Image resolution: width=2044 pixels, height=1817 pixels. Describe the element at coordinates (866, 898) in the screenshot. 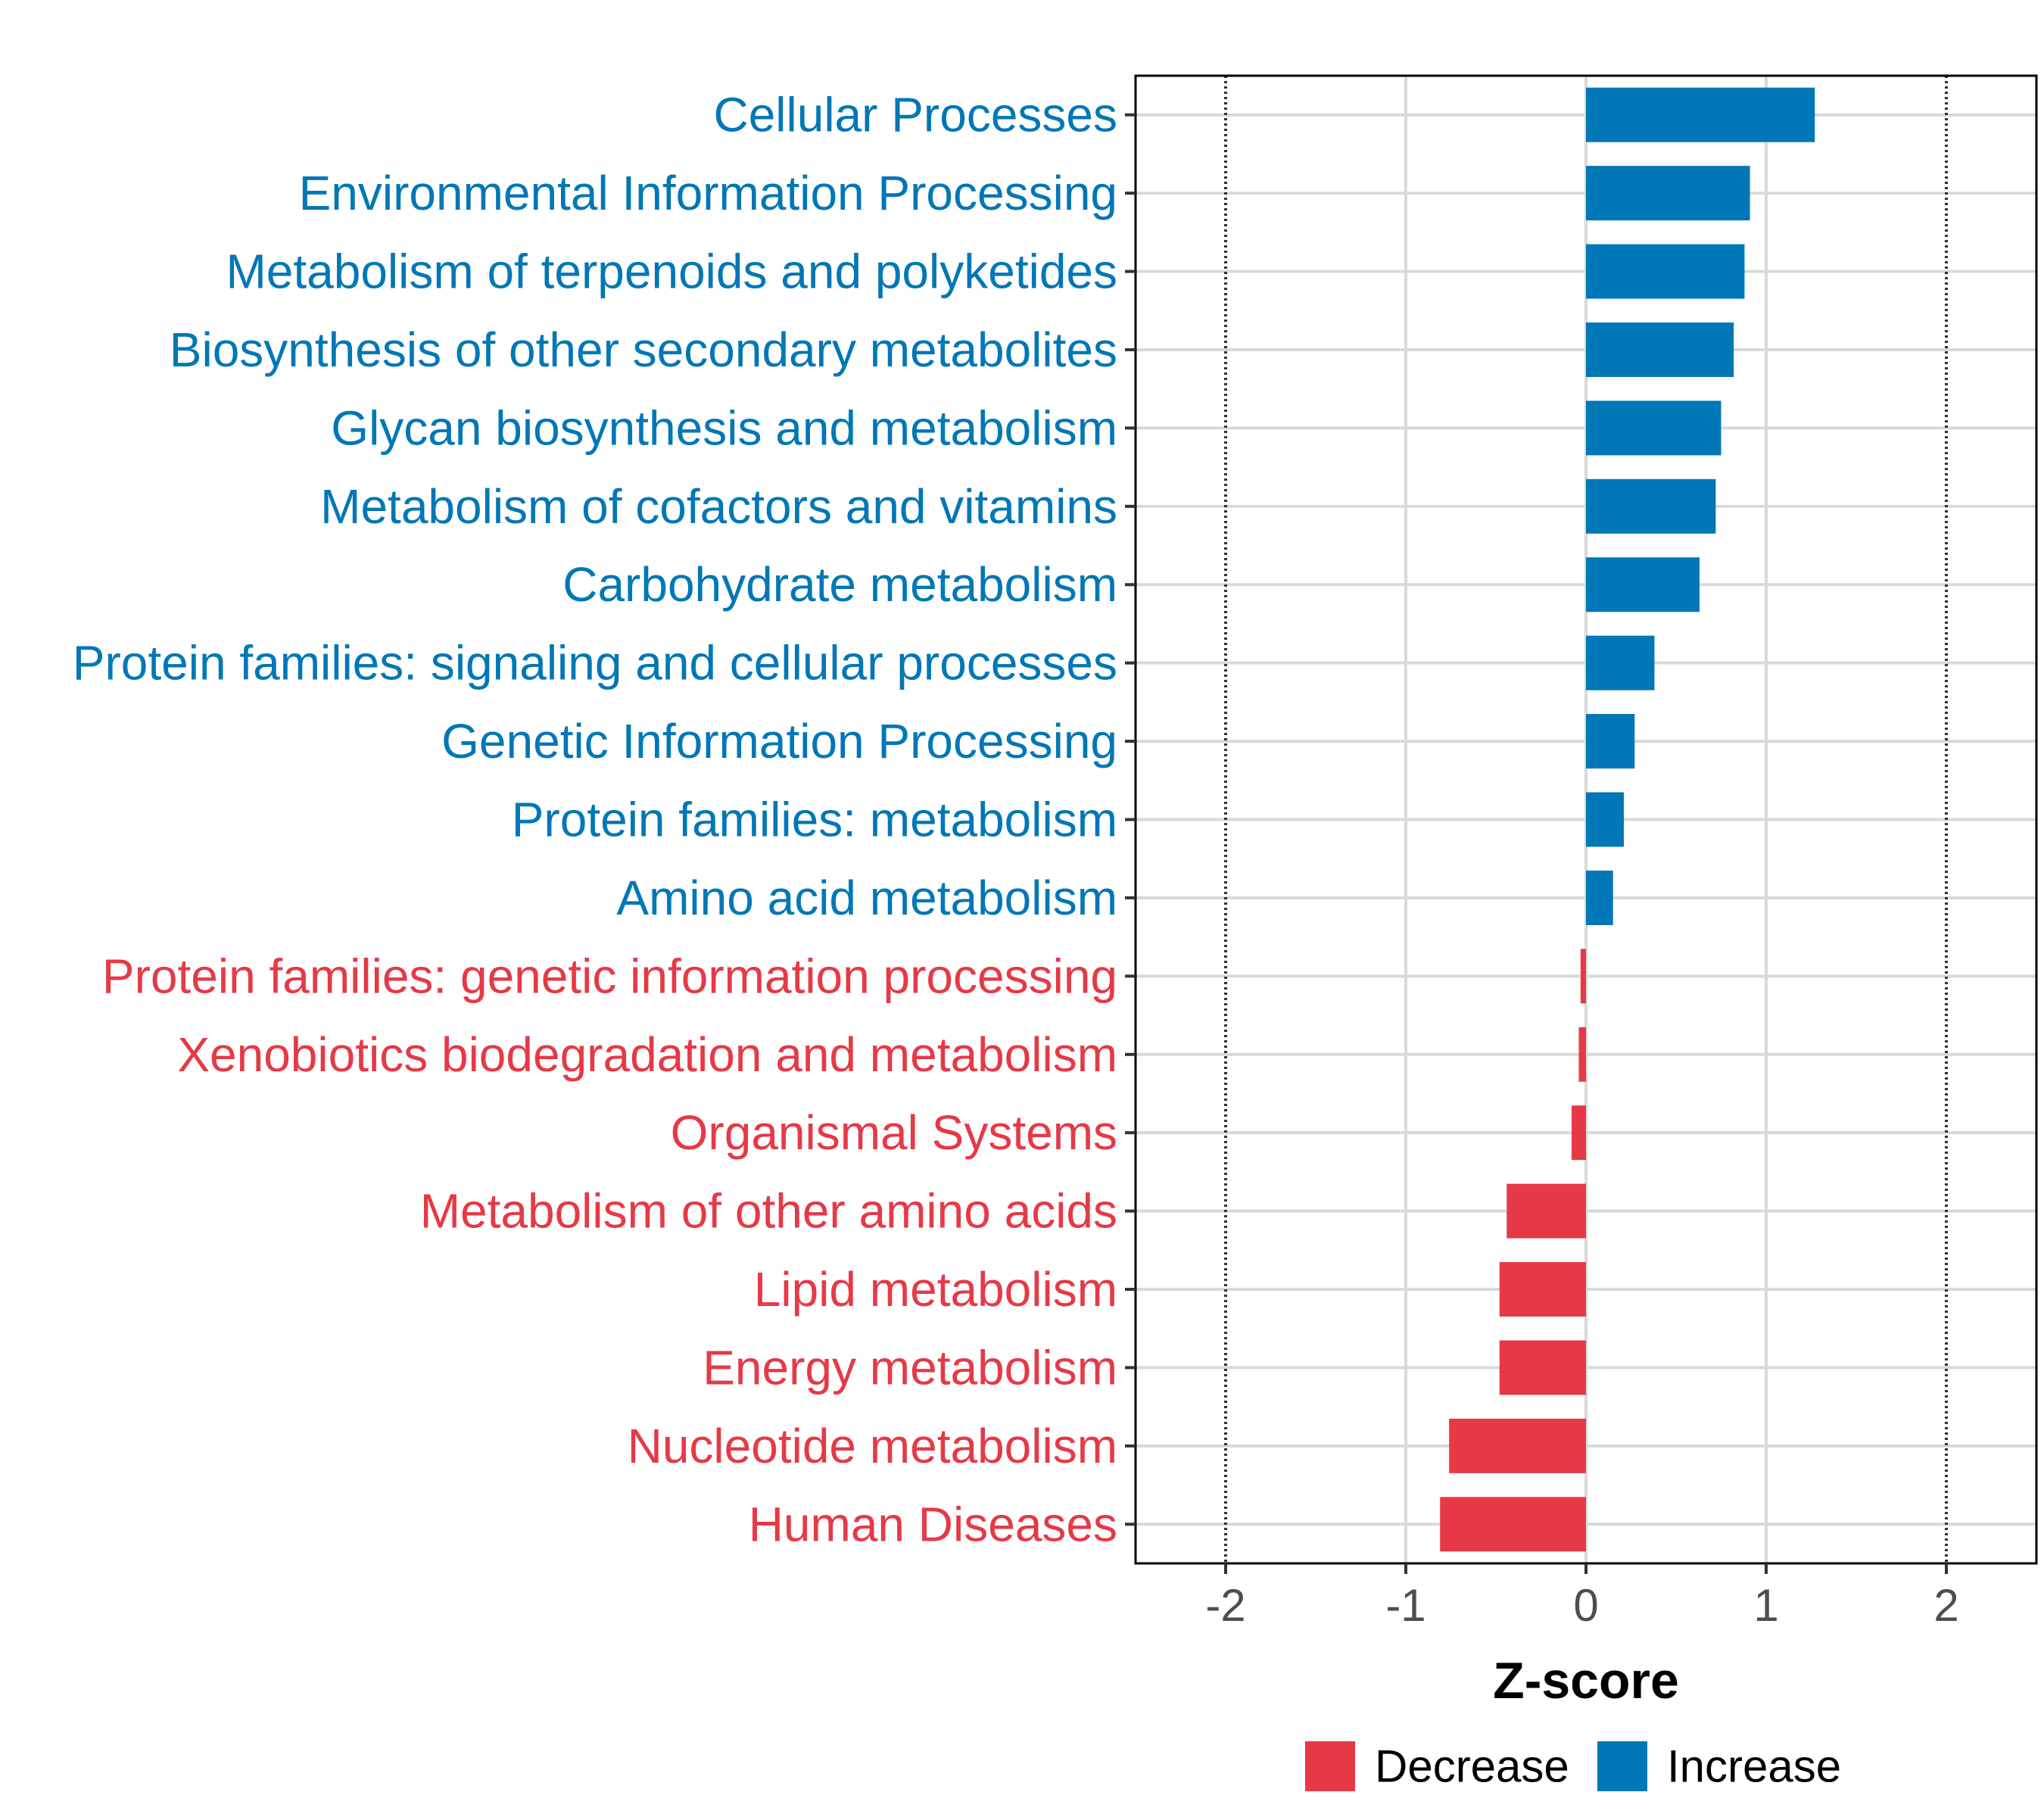

I see `category-label: Amino acid metabolism` at that location.